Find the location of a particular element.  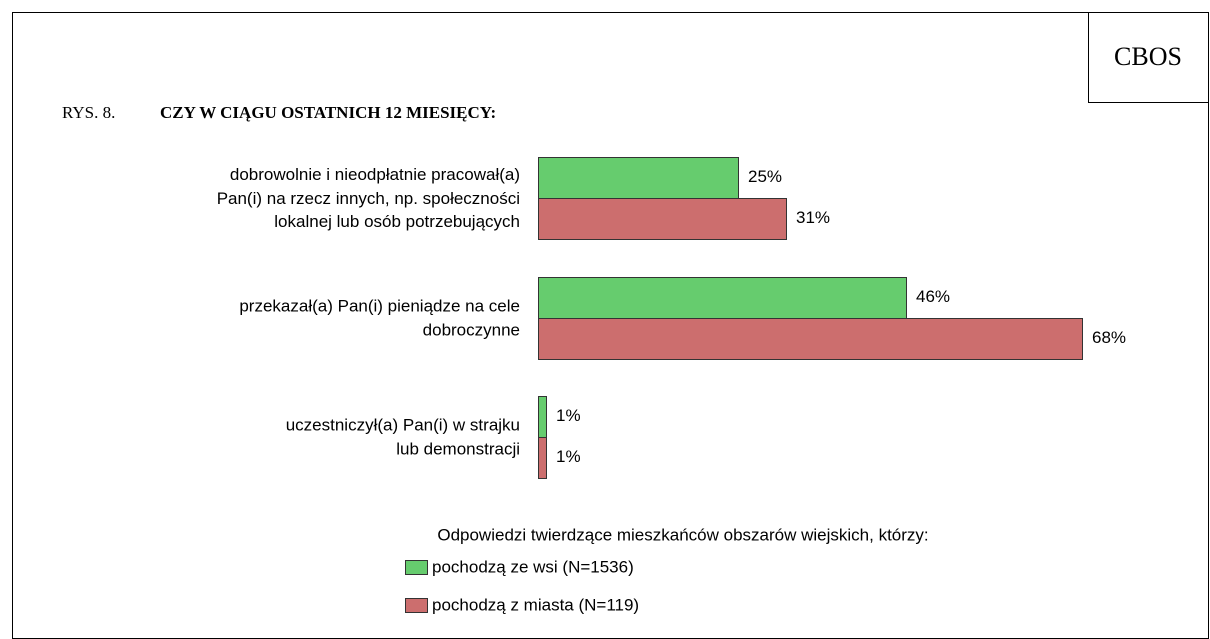

legend-label: pochodzą ze wsi (N=1536) is located at coordinates (533, 566).